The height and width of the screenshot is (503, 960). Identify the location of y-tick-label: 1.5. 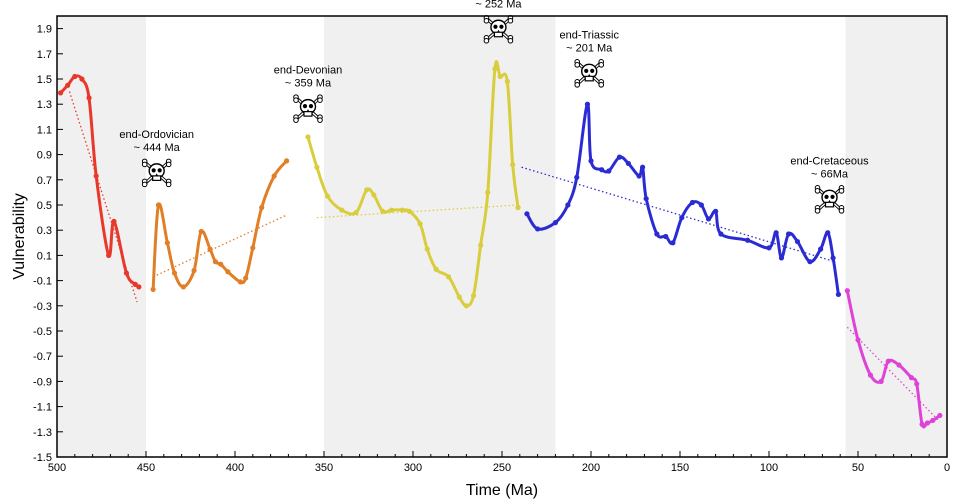
(44, 80).